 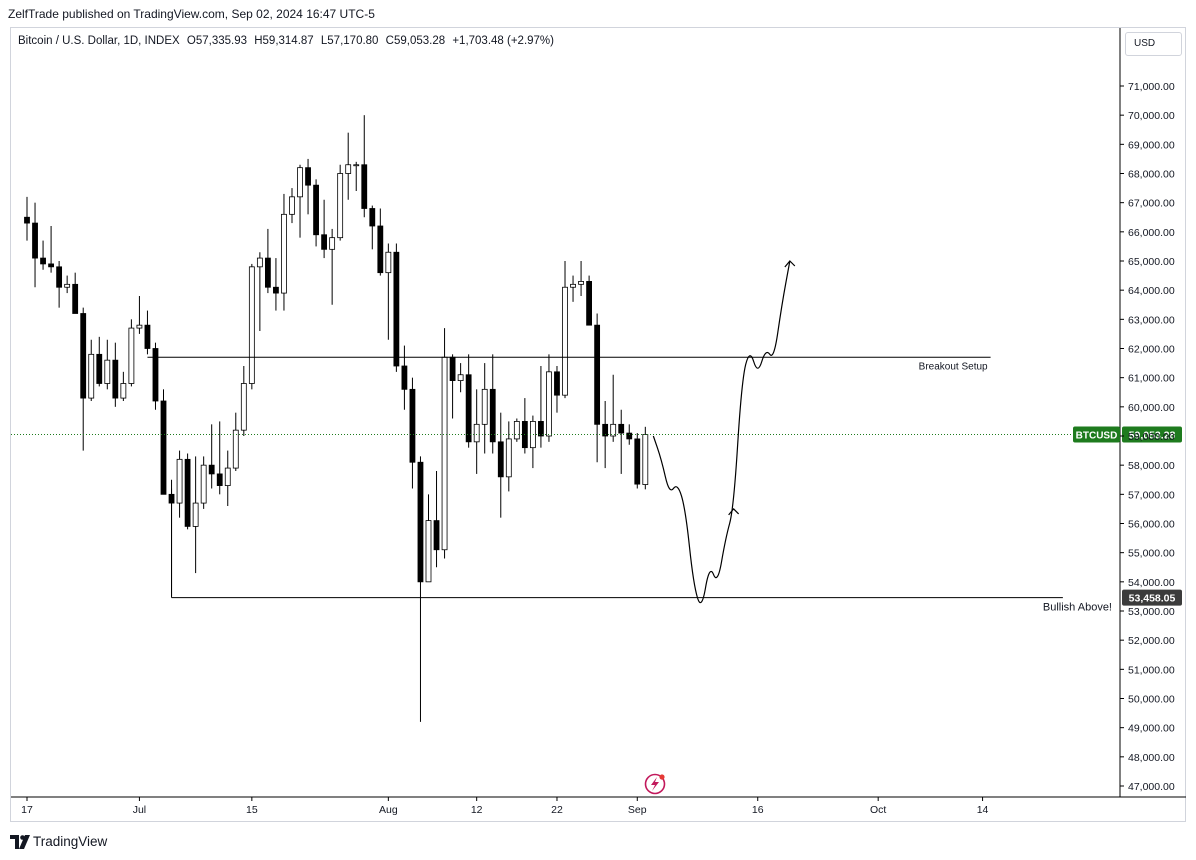 I want to click on projection-arrow-head, so click(x=790, y=264).